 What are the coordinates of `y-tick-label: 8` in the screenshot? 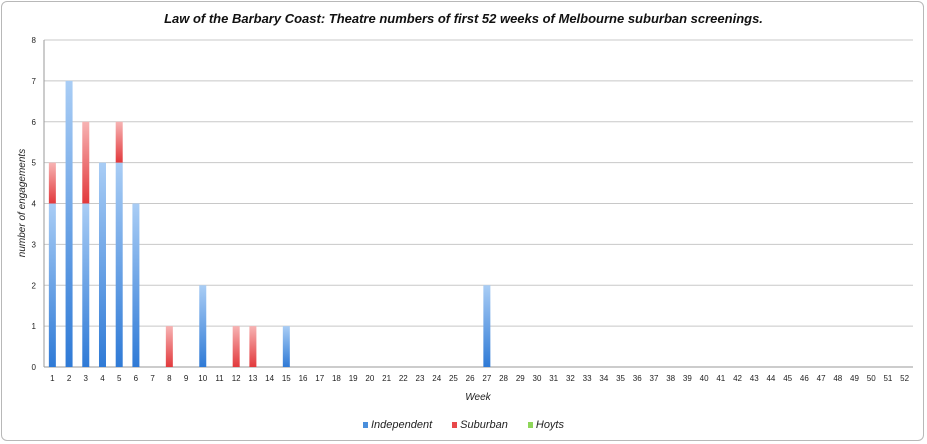 It's located at (34, 40).